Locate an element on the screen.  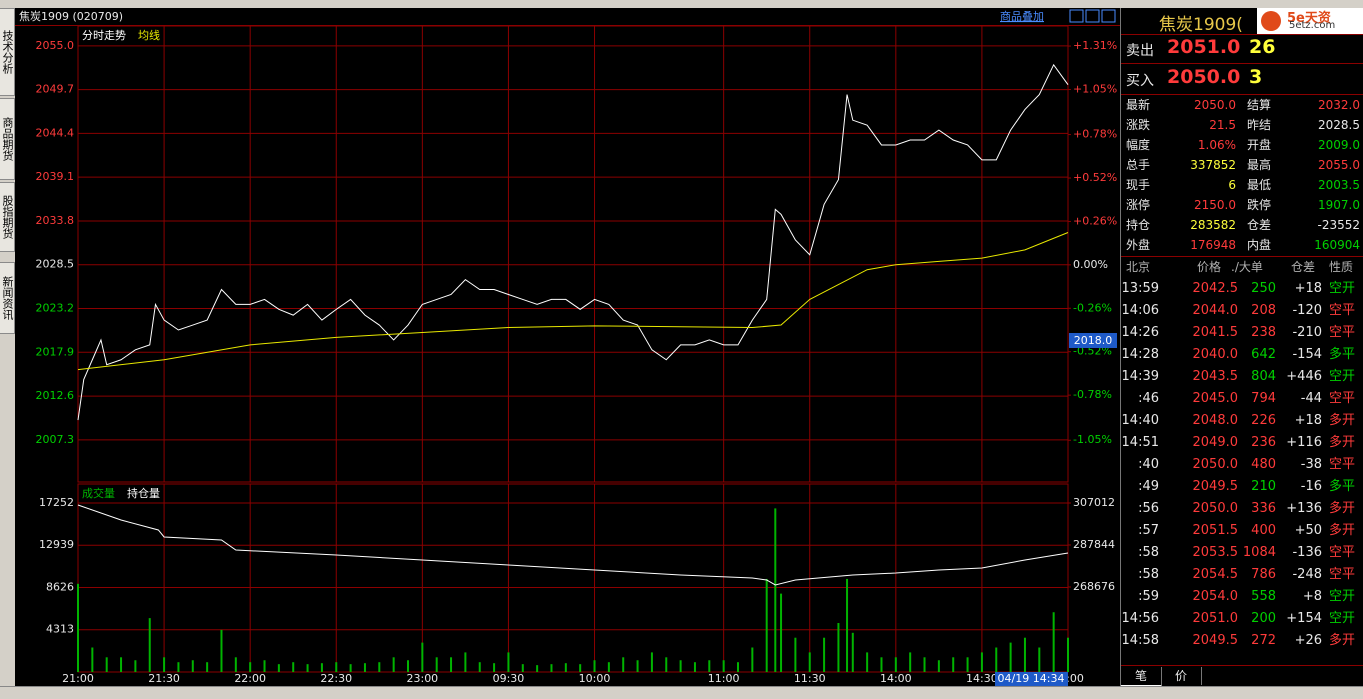
status-bar is located at coordinates (681, 692).